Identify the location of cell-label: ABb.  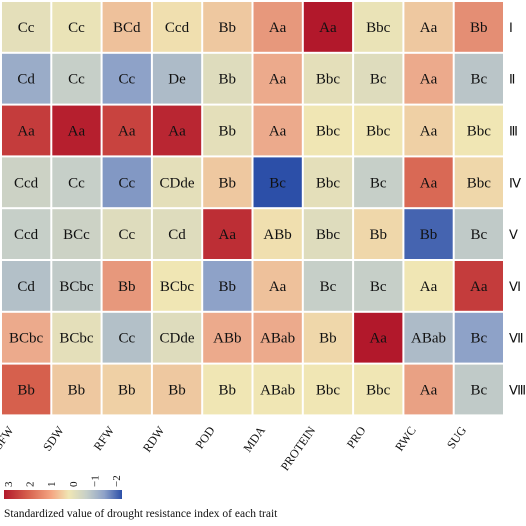
(227, 339).